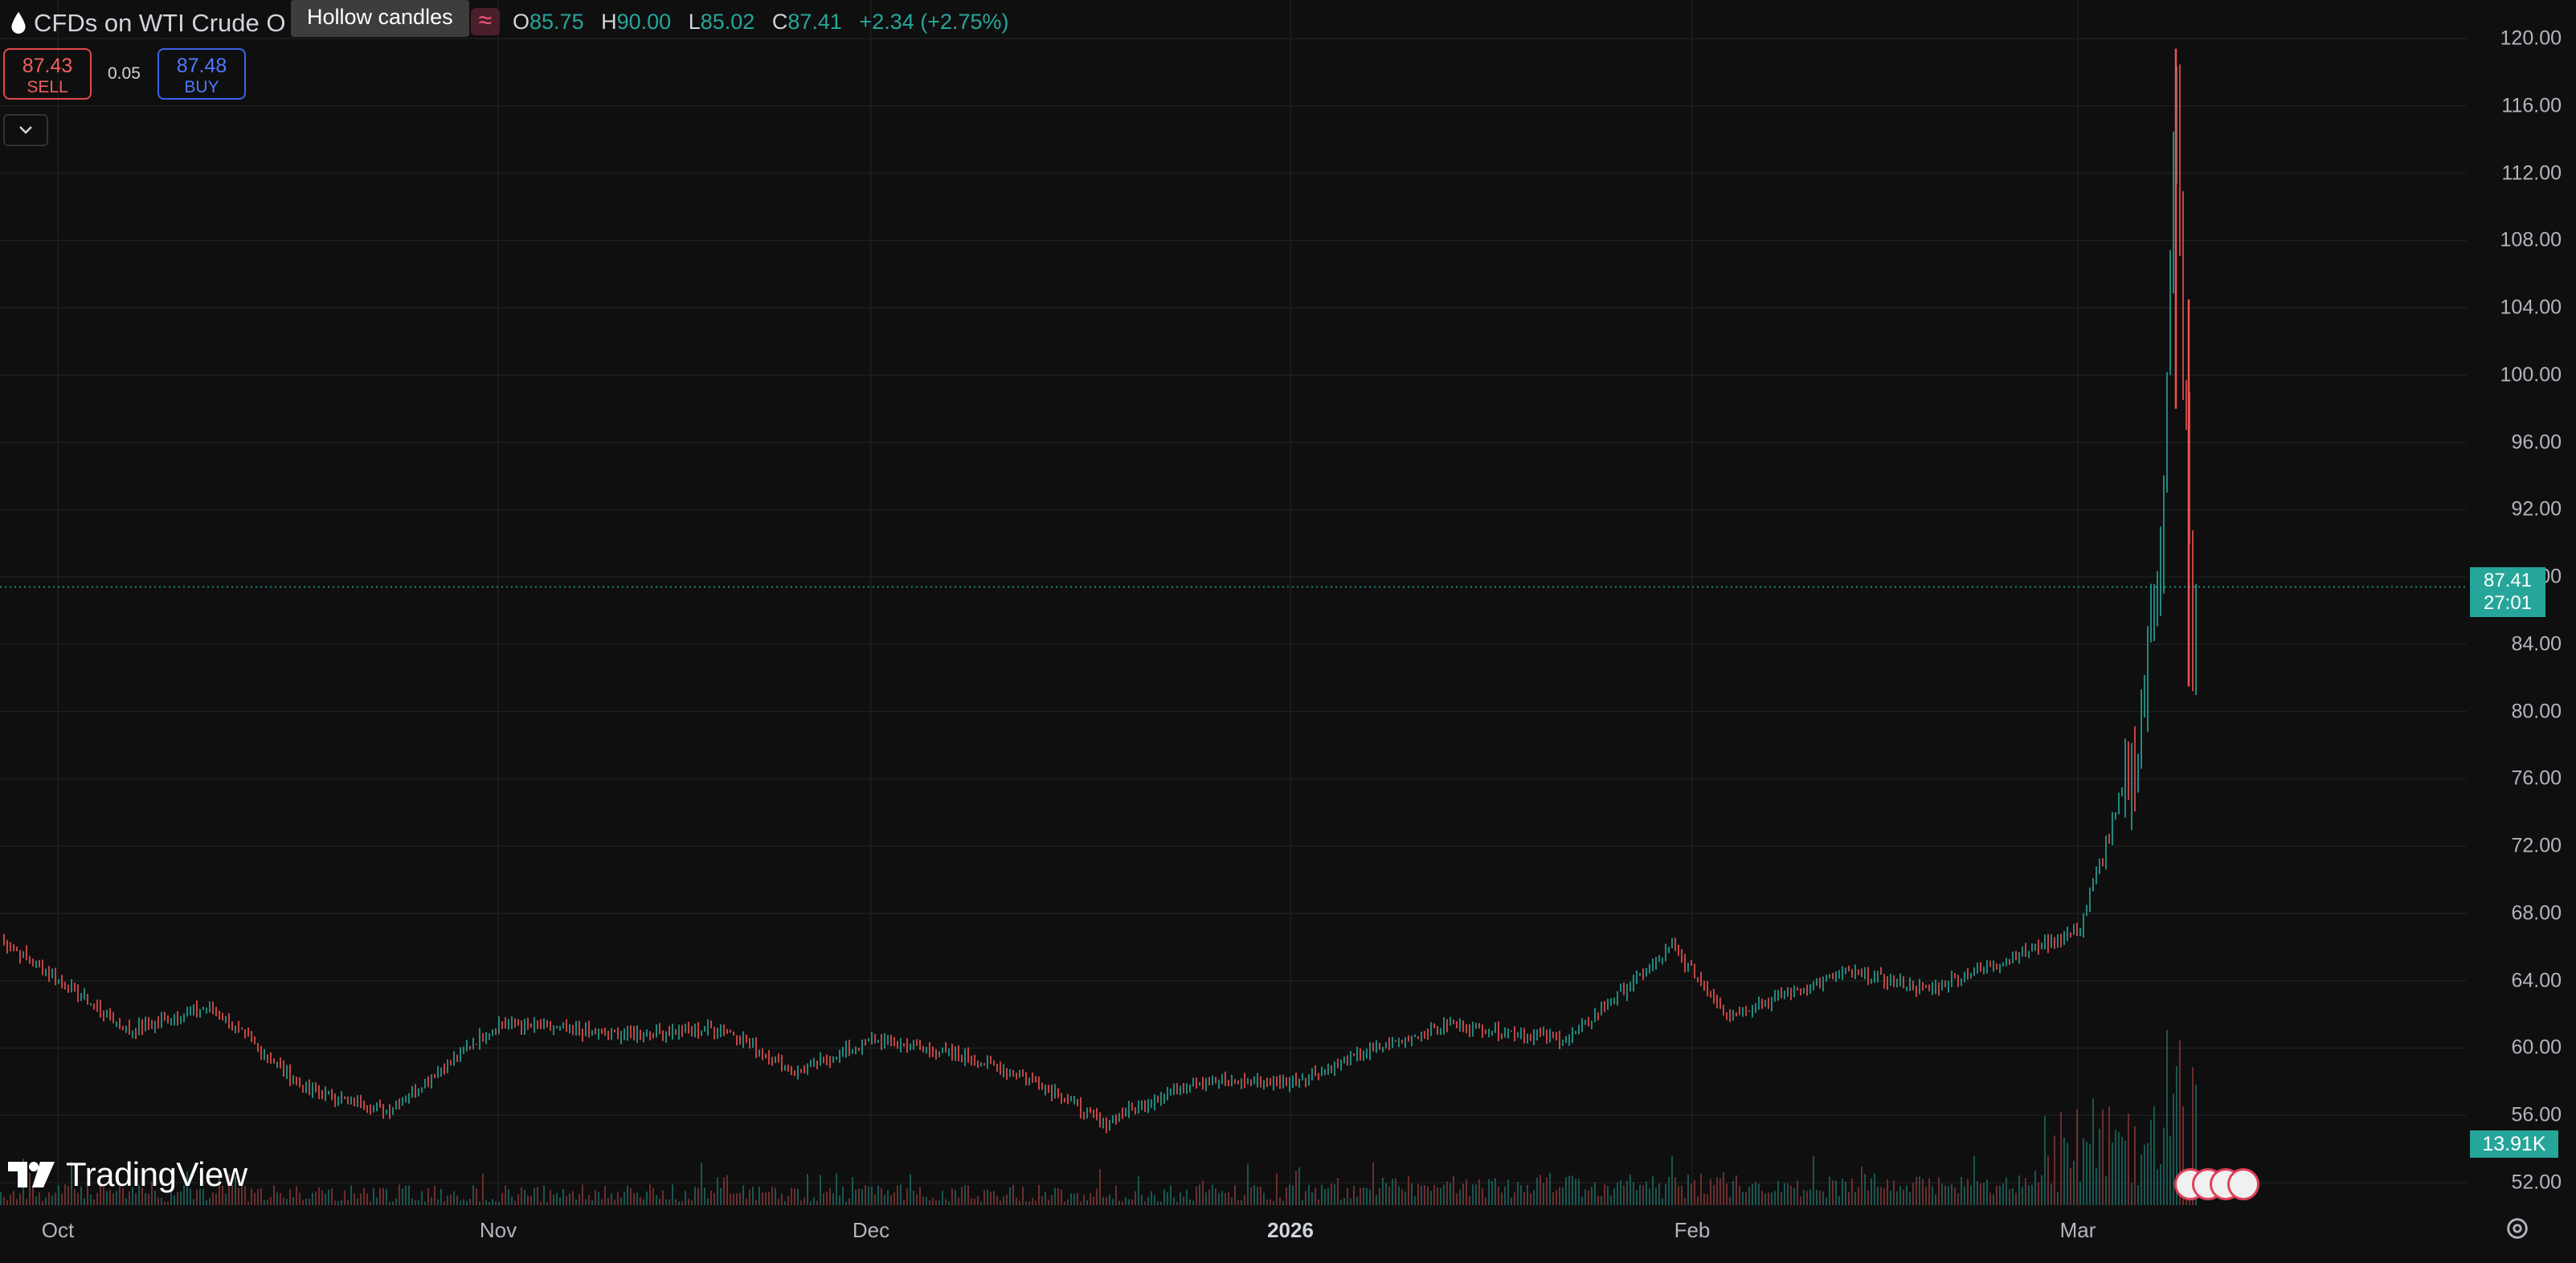 This screenshot has height=1263, width=2576. What do you see at coordinates (2531, 239) in the screenshot?
I see `price-tick-label: 108.00` at bounding box center [2531, 239].